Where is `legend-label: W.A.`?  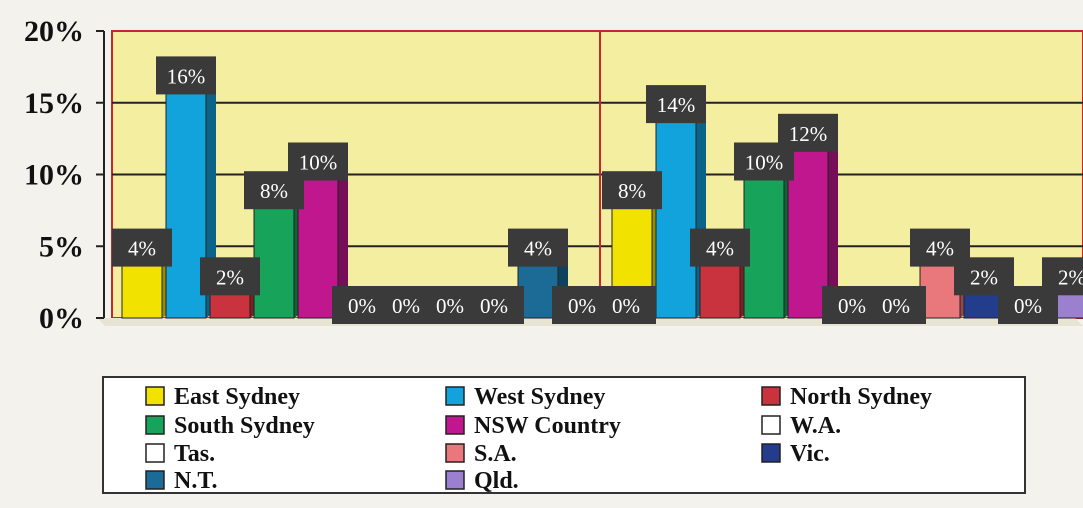 legend-label: W.A. is located at coordinates (815, 426).